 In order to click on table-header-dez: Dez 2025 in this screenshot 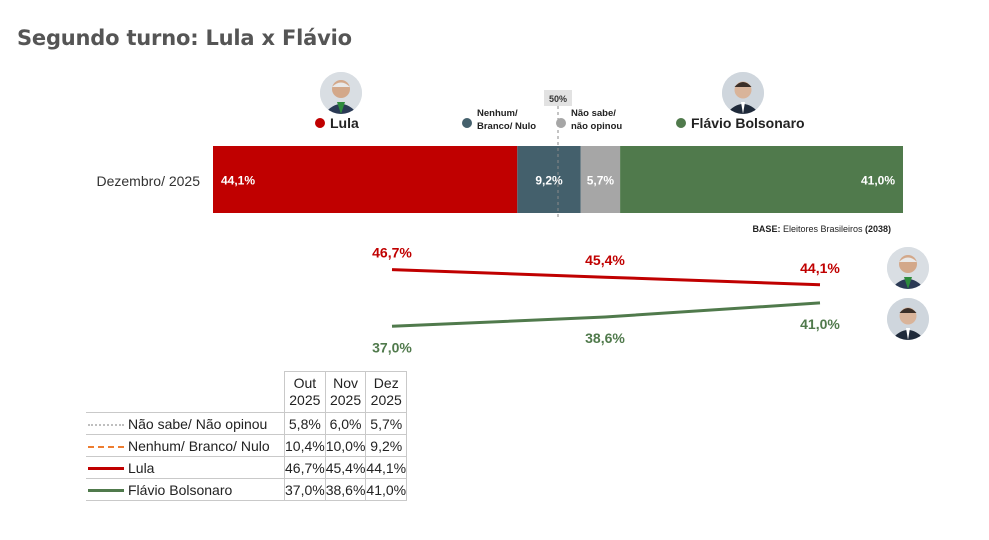, I will do `click(386, 392)`.